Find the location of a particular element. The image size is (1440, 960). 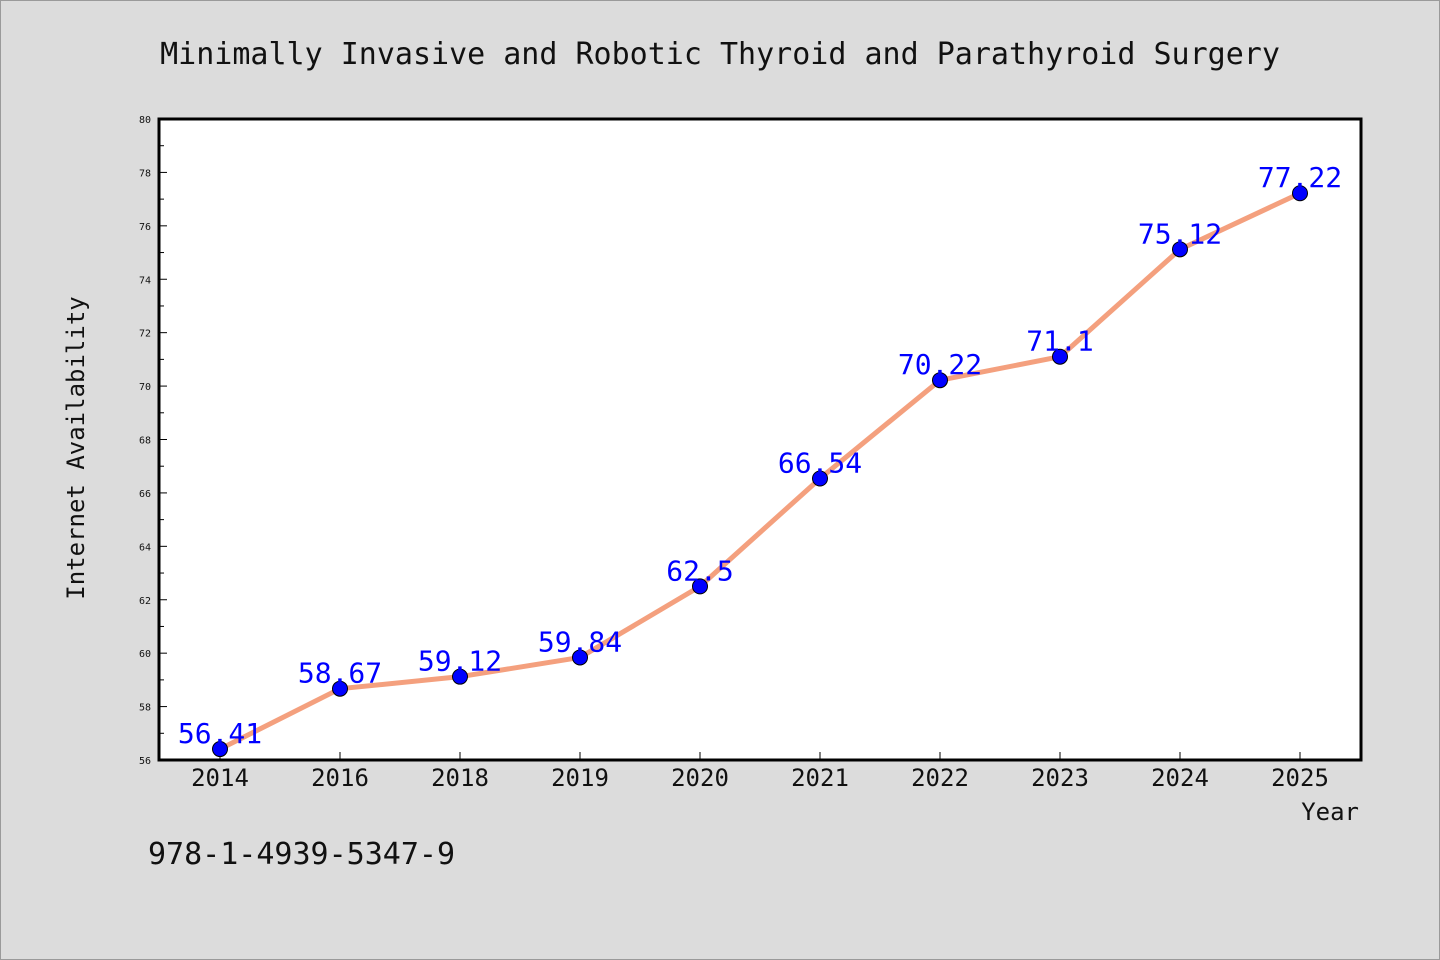

y-tick-label: 64 is located at coordinates (145, 547).